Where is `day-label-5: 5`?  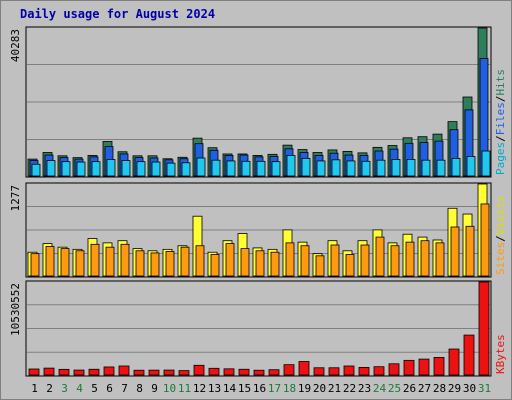
day-label-5: 5 is located at coordinates (94, 388).